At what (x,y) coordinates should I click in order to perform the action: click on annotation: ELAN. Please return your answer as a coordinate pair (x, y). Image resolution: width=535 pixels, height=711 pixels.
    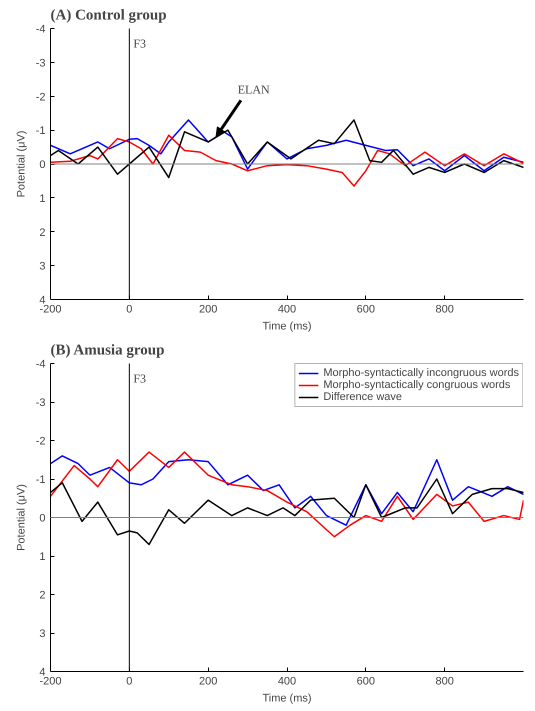
    Looking at the image, I should click on (254, 89).